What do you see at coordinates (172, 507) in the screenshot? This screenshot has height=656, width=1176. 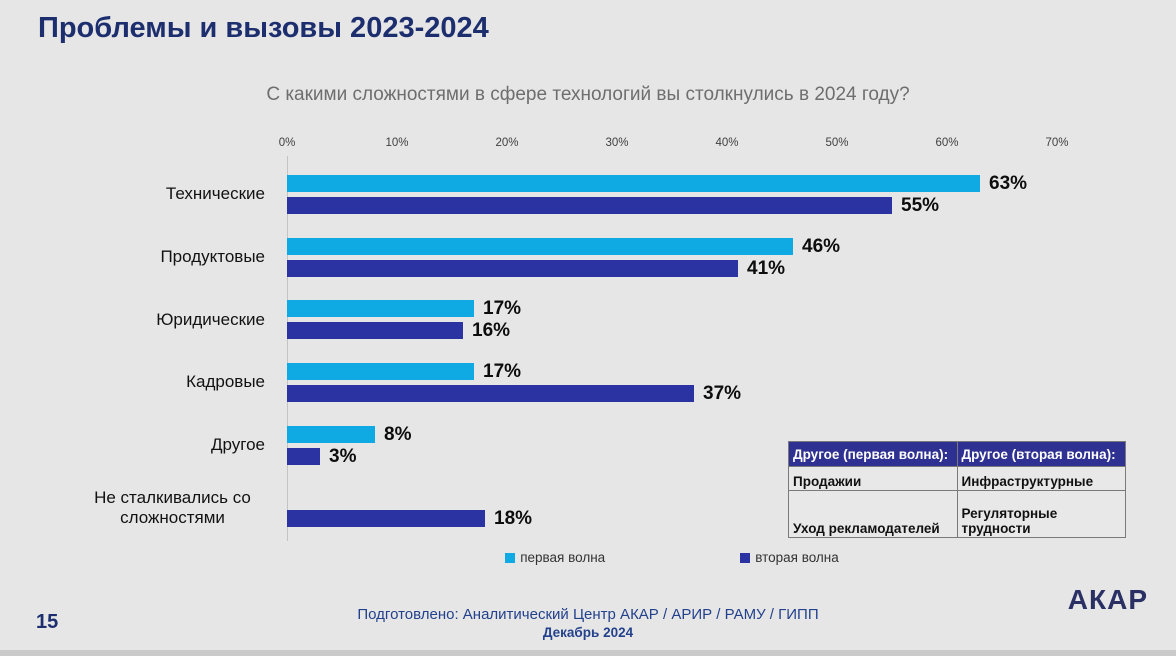 I see `category-label-text: Не сталкивались со сложностями` at bounding box center [172, 507].